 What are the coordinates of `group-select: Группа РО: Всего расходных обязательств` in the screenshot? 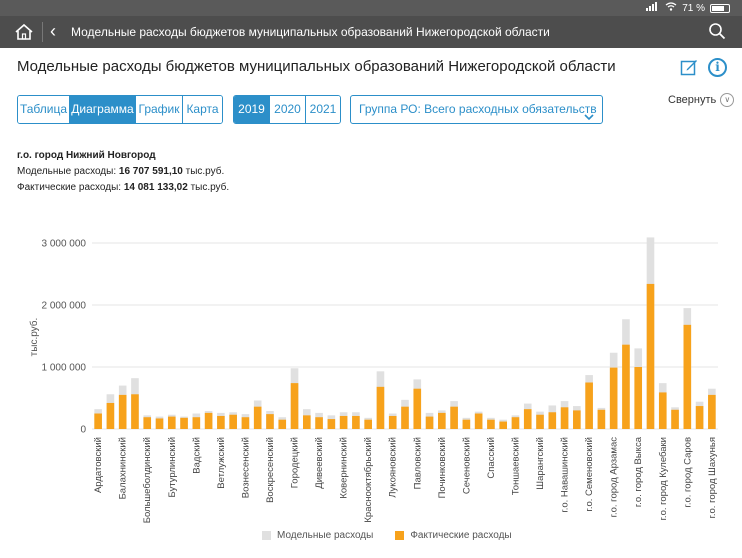 It's located at (476, 109).